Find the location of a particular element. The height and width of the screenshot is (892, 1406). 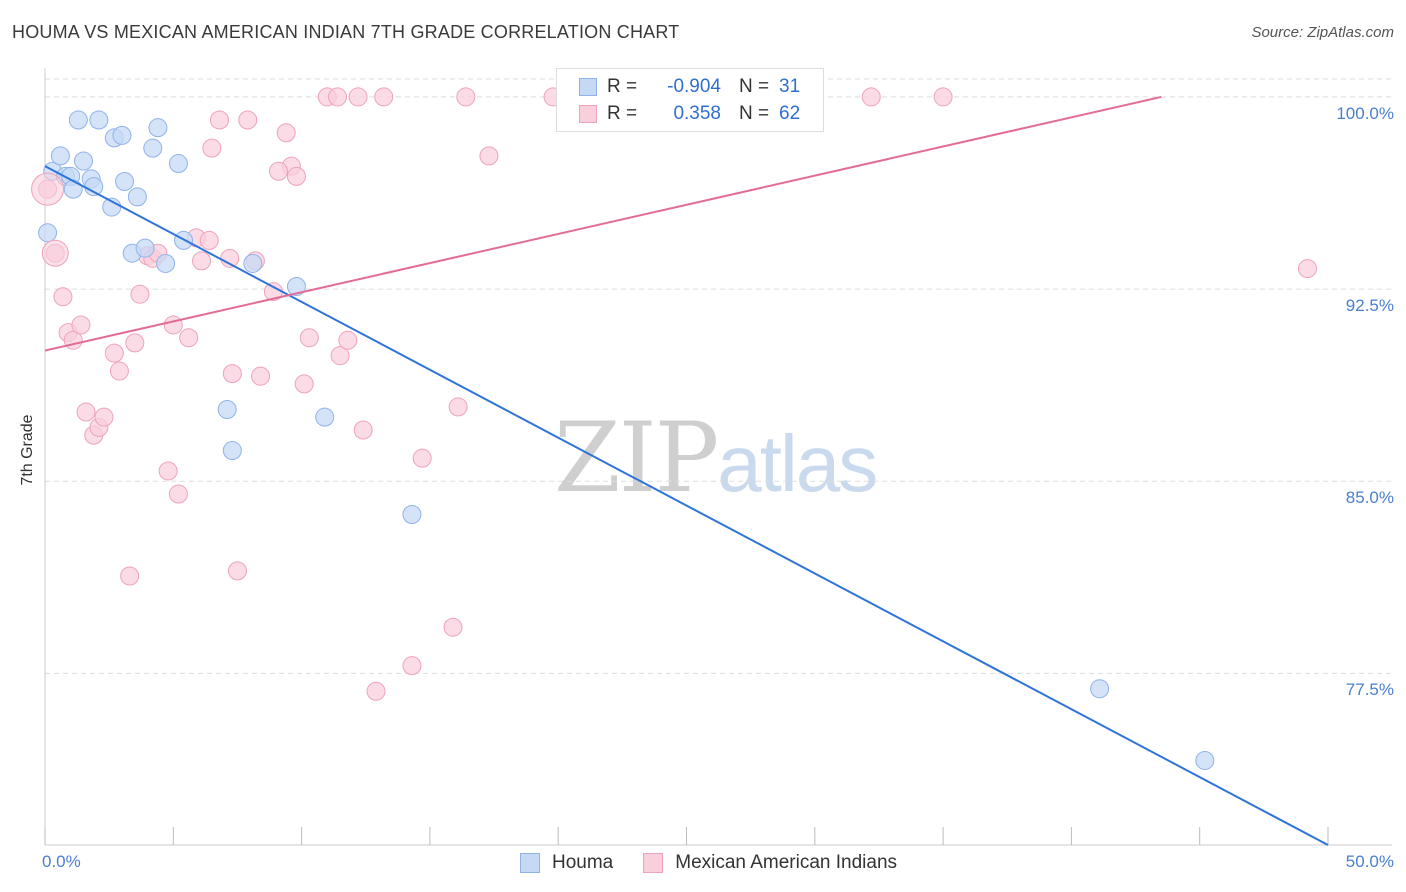

series-legend: Houma Mexican American Indians is located at coordinates (723, 863).